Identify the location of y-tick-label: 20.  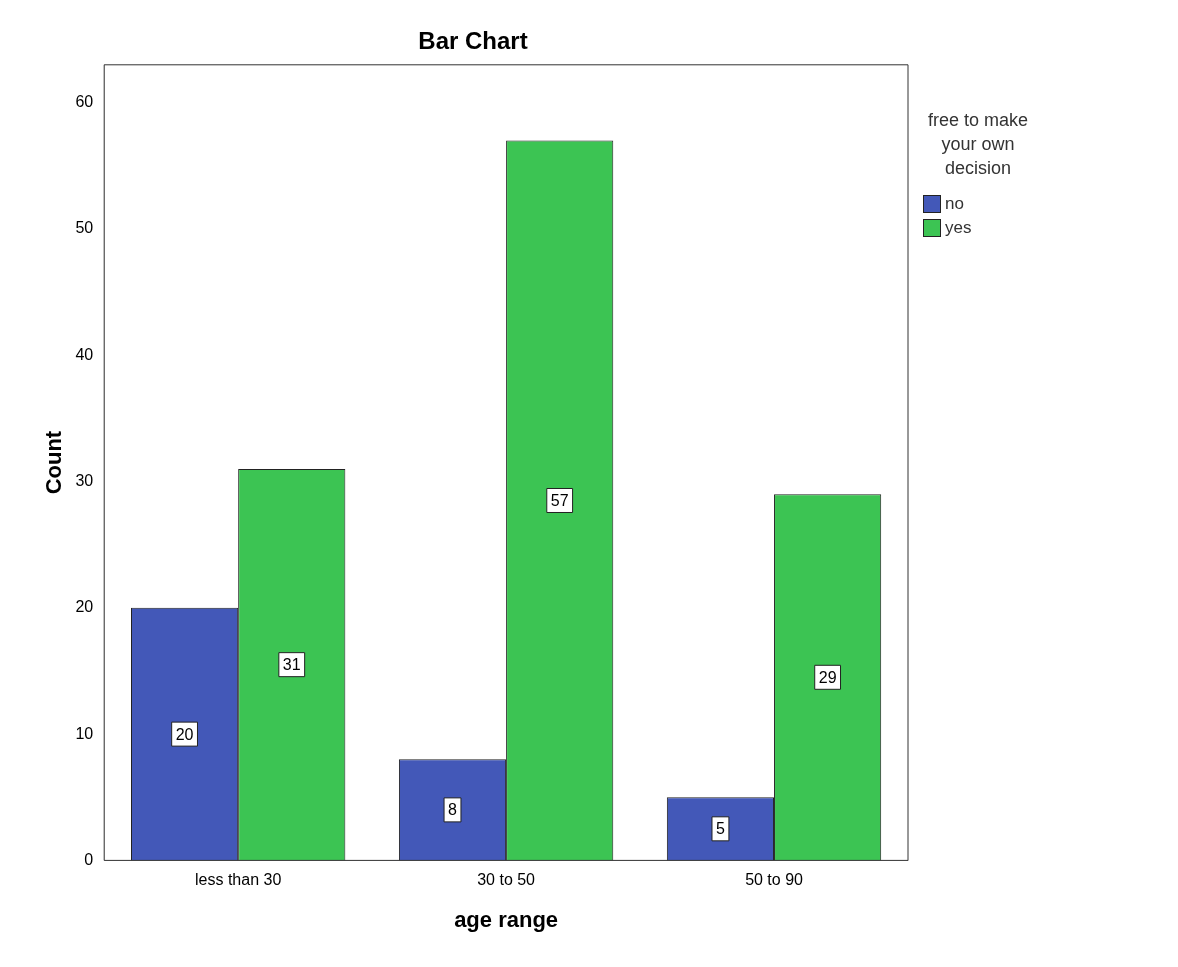
(84, 607).